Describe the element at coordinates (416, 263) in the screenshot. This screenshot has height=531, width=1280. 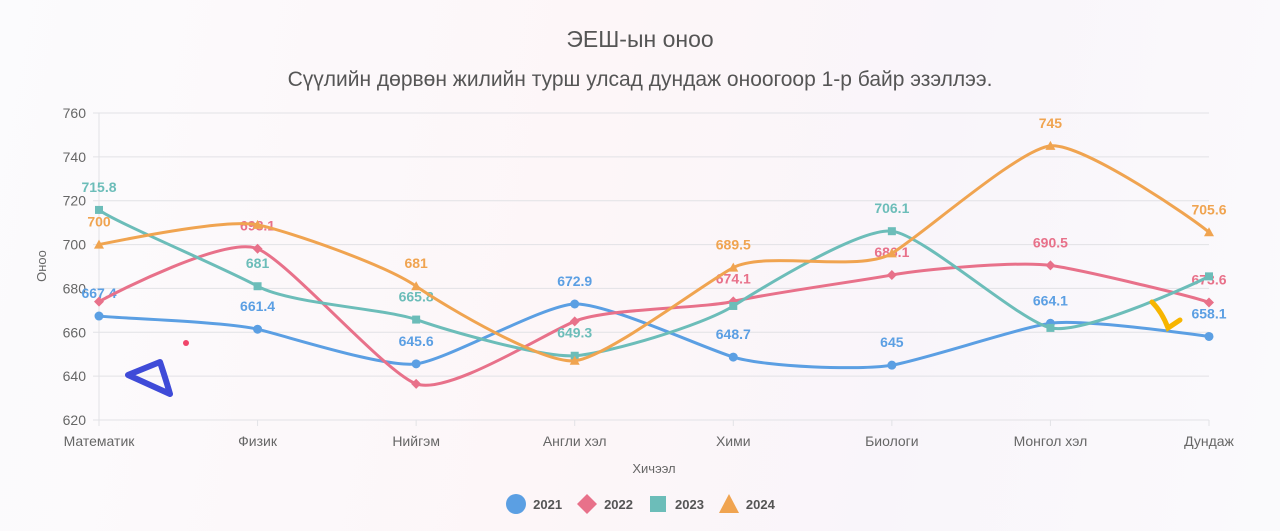
I see `data-label-2024: 681` at that location.